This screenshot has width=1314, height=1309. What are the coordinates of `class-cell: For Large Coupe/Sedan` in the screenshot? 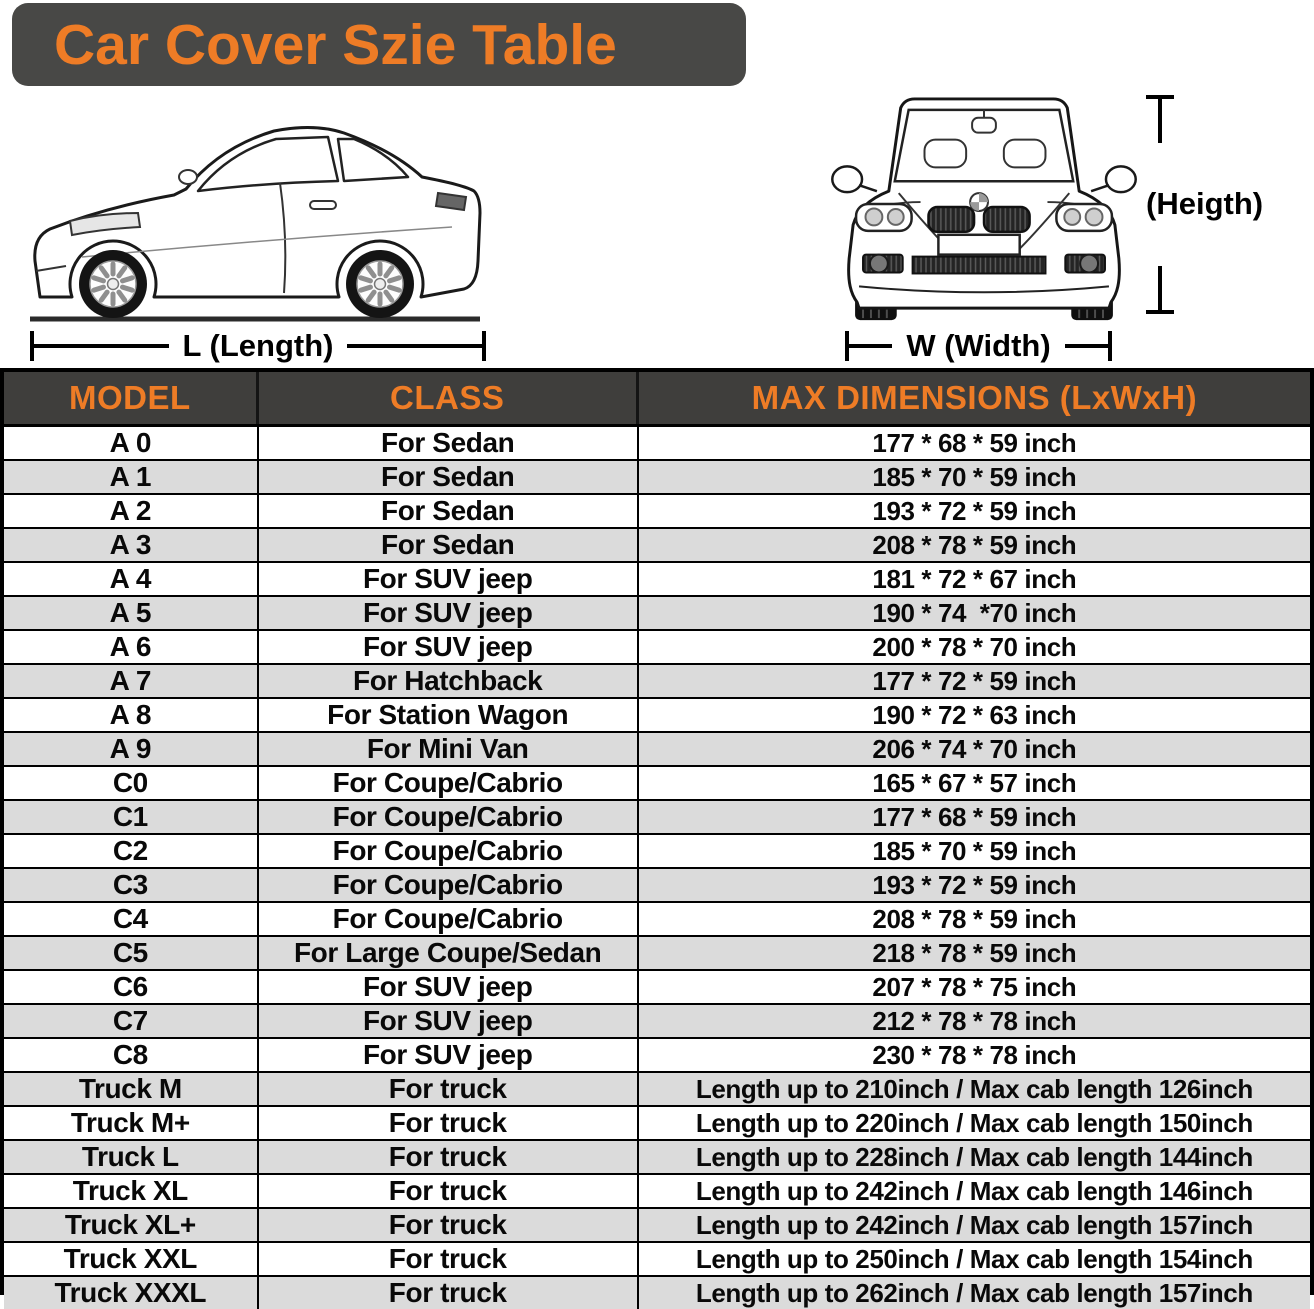 It's located at (449, 953).